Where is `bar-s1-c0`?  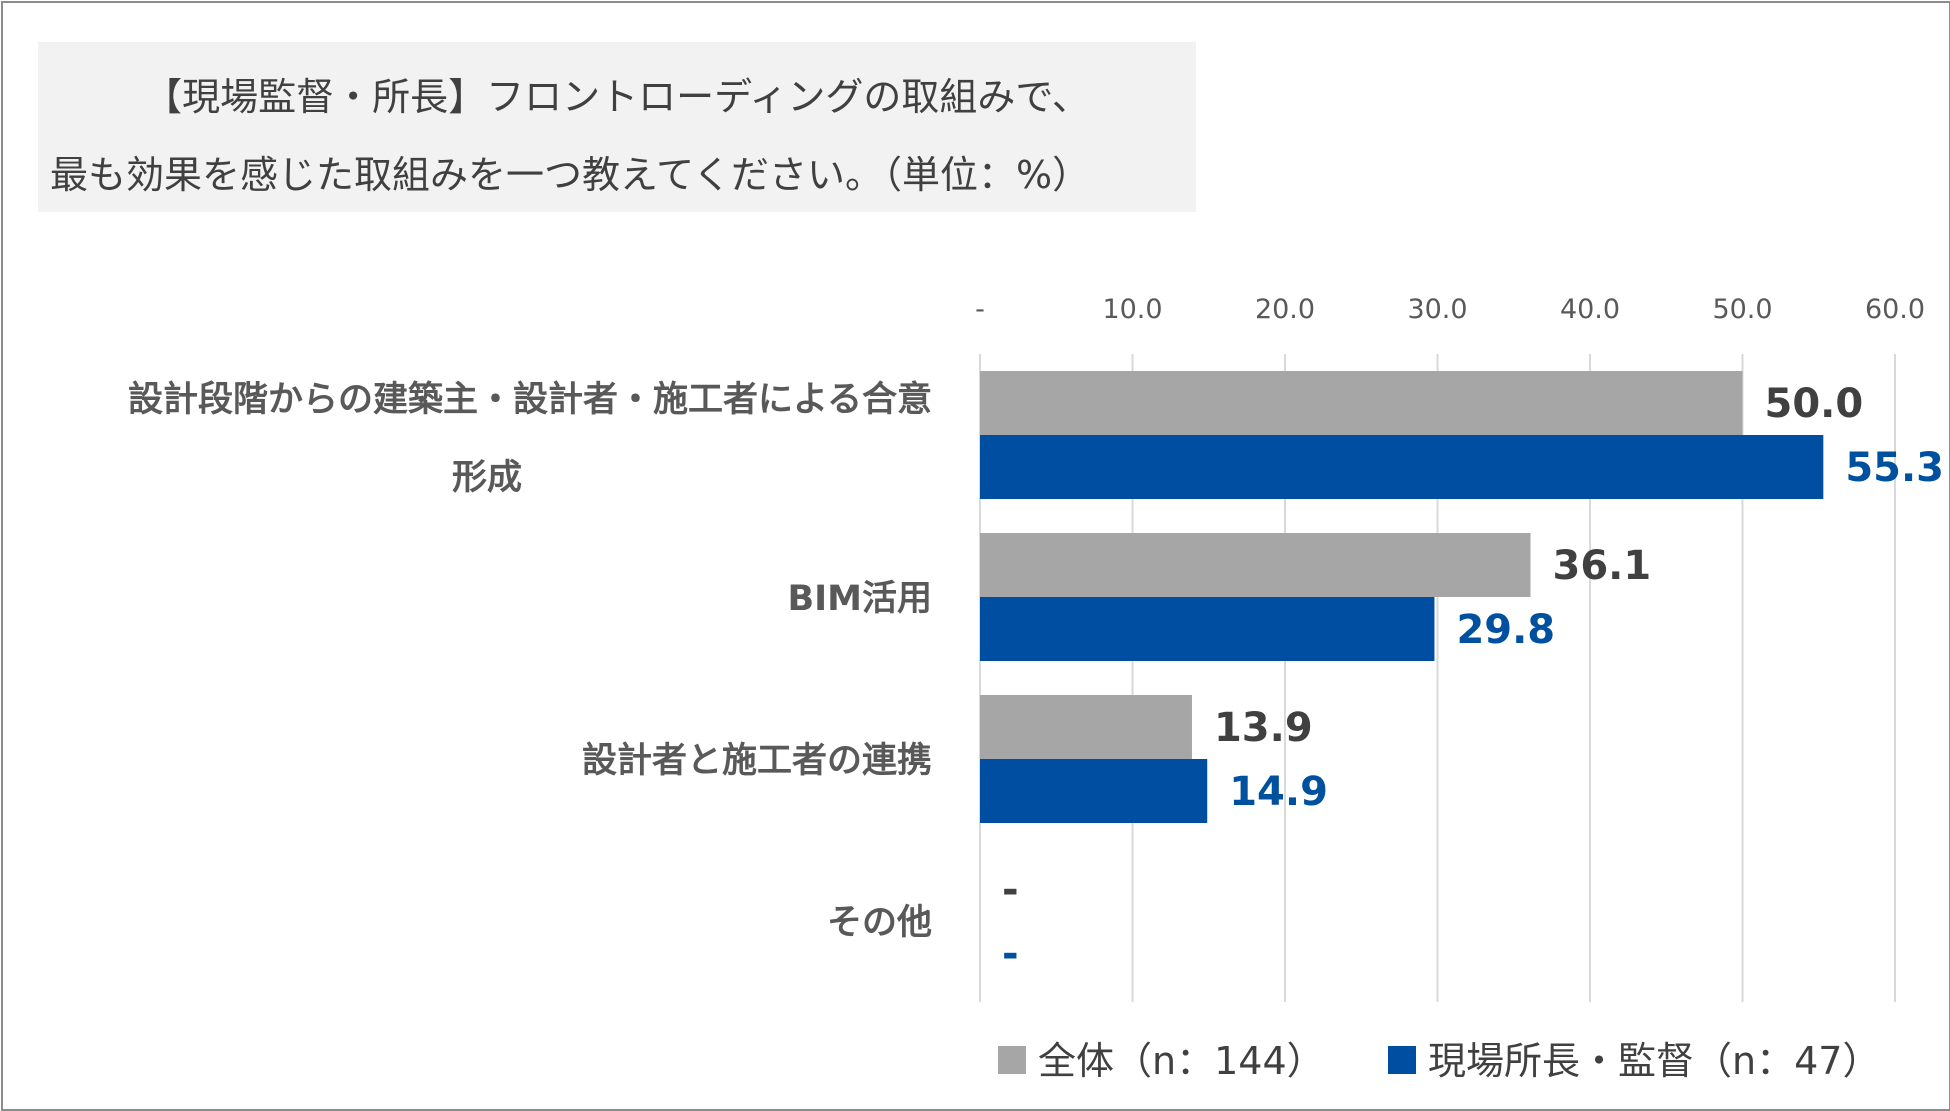 bar-s1-c0 is located at coordinates (1402, 467).